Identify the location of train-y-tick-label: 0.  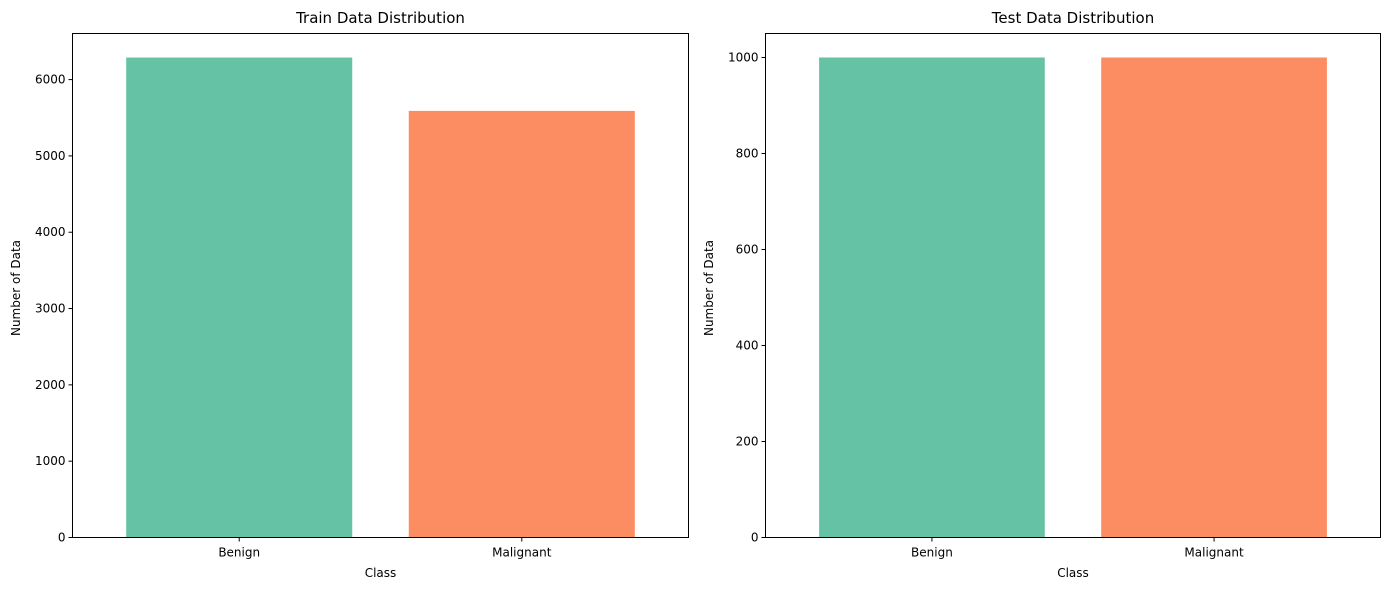
(62, 538).